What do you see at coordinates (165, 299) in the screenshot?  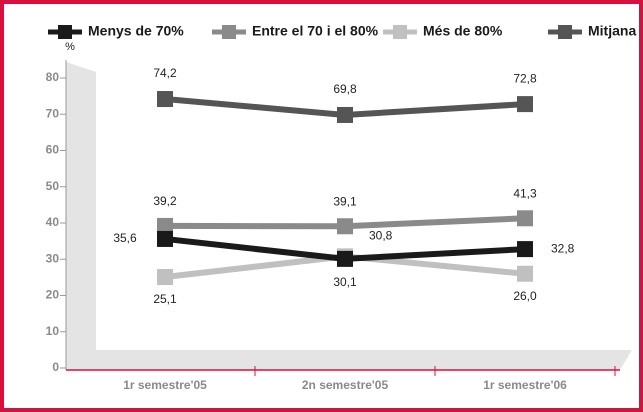 I see `value-label: 25,1` at bounding box center [165, 299].